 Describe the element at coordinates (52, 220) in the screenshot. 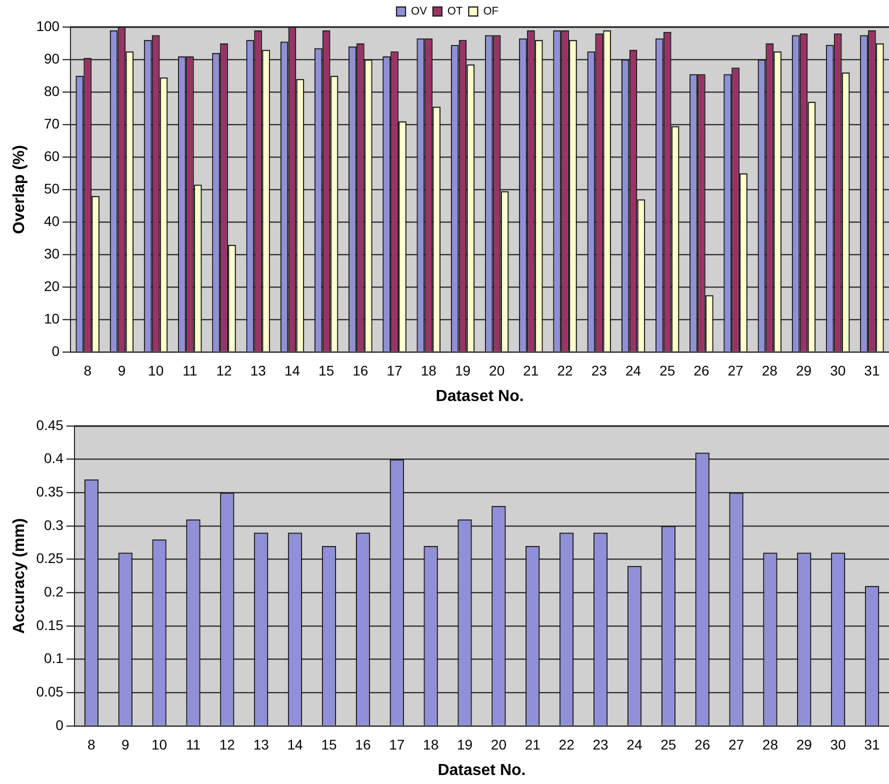

I see `y-tick-label: 40` at that location.